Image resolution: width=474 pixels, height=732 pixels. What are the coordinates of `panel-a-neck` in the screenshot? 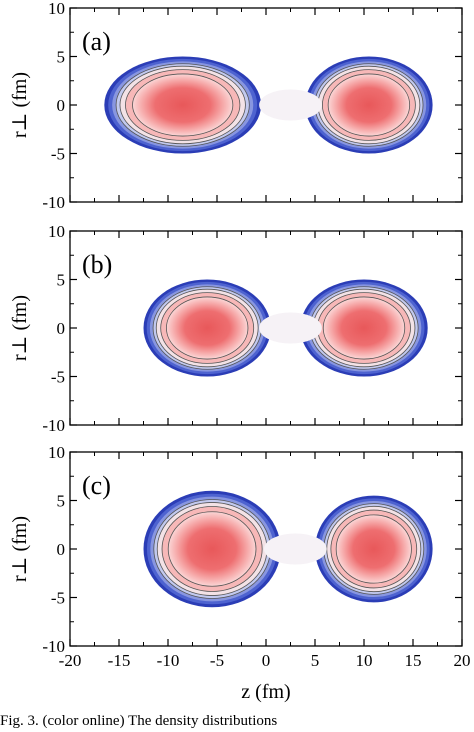 It's located at (290, 105).